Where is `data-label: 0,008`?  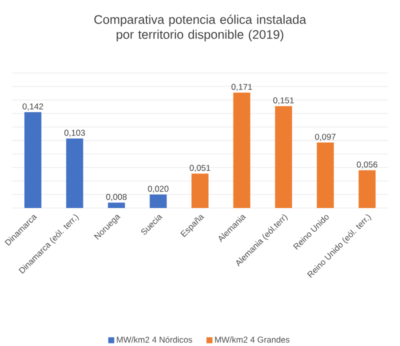 data-label: 0,008 is located at coordinates (116, 197).